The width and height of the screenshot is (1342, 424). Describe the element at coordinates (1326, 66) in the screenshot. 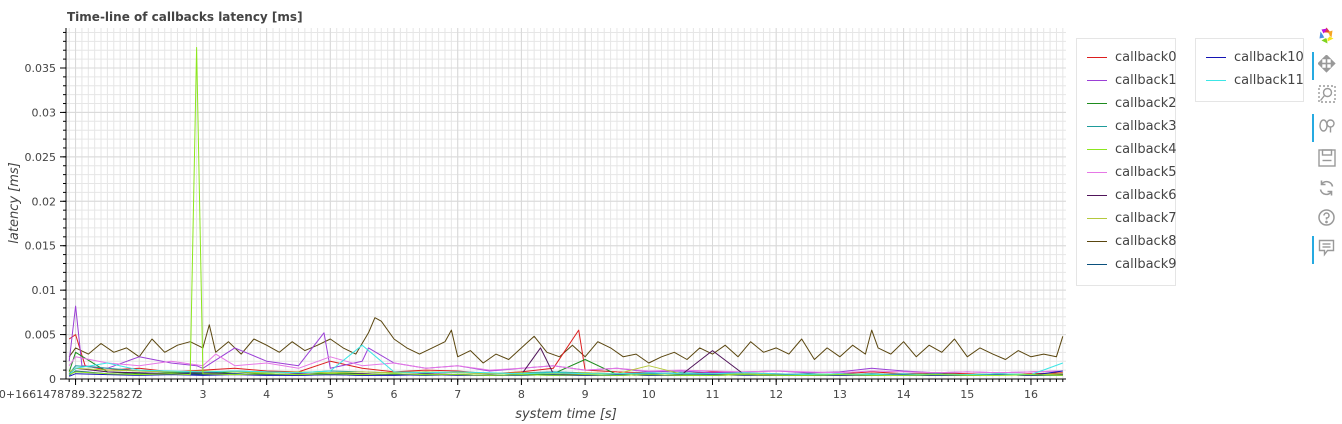

I see `pan-tool-button` at that location.